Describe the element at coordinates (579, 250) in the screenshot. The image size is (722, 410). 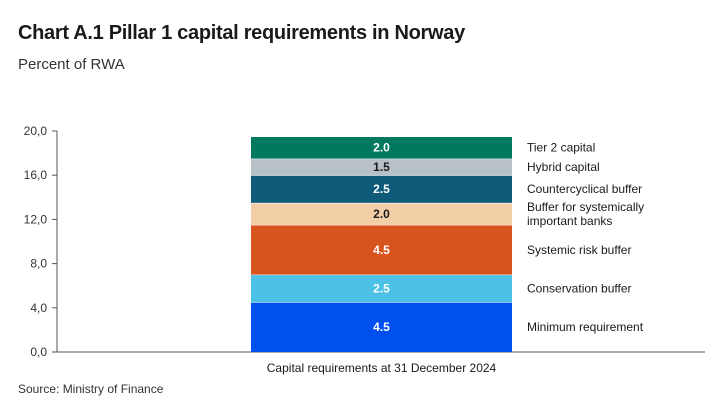
I see `legend-entry: Systemic risk buffer` at that location.